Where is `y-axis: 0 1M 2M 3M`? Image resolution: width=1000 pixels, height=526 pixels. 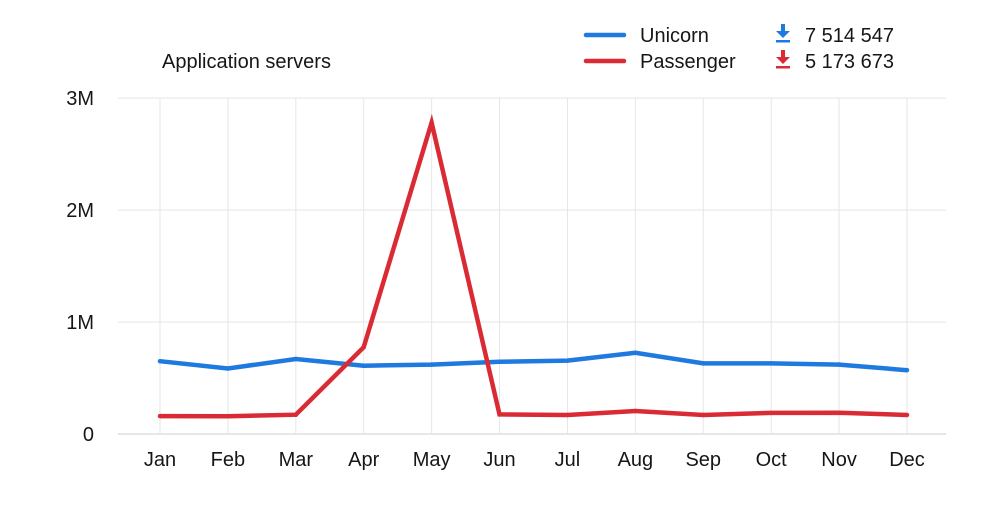
y-axis: 0 1M 2M 3M is located at coordinates (80, 267).